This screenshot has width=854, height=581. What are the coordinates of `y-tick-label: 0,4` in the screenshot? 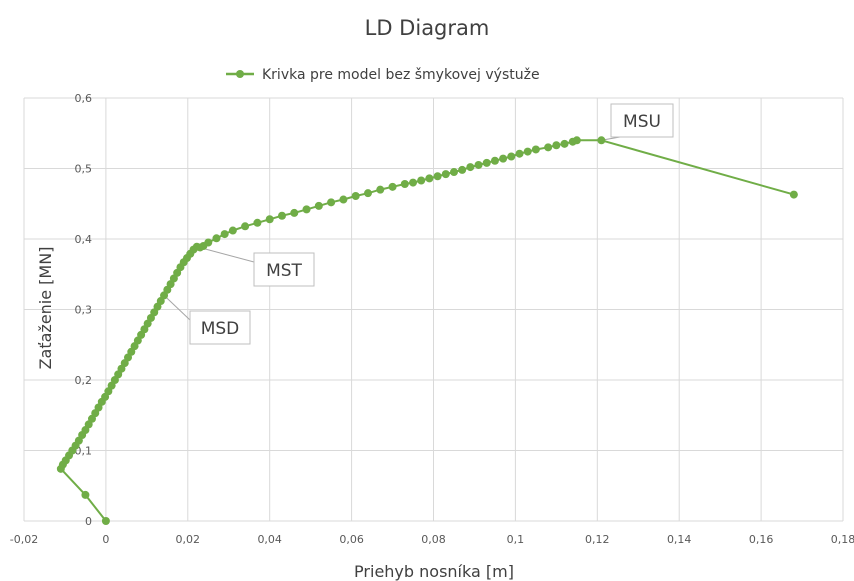 It's located at (84, 239).